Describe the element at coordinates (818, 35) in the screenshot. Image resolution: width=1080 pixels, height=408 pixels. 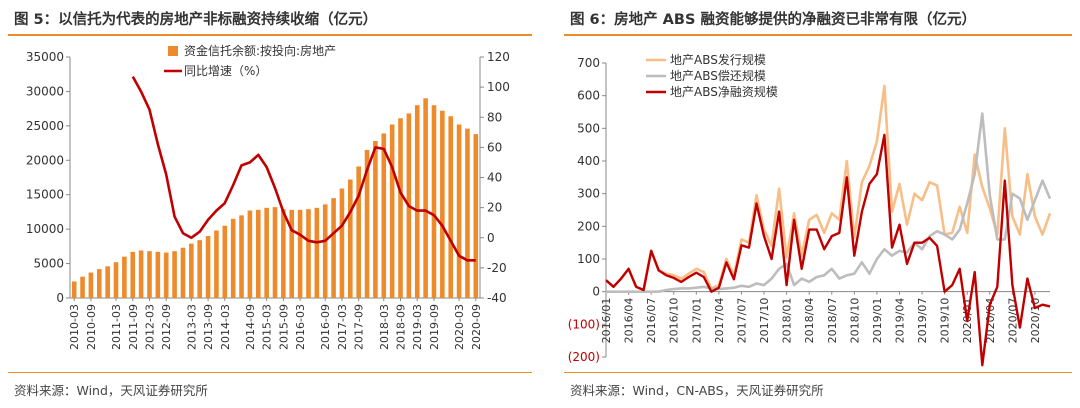
I see `right-title-rule` at that location.